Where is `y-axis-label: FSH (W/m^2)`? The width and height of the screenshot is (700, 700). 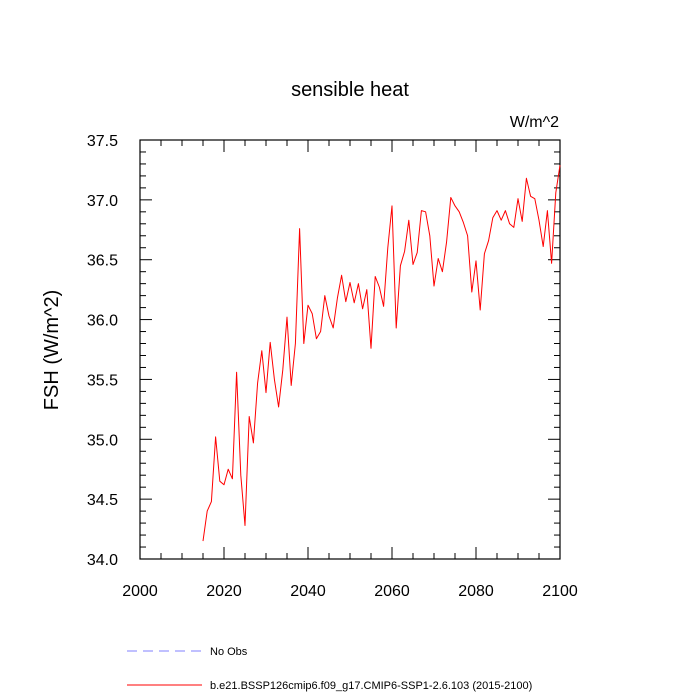 y-axis-label: FSH (W/m^2) is located at coordinates (52, 350).